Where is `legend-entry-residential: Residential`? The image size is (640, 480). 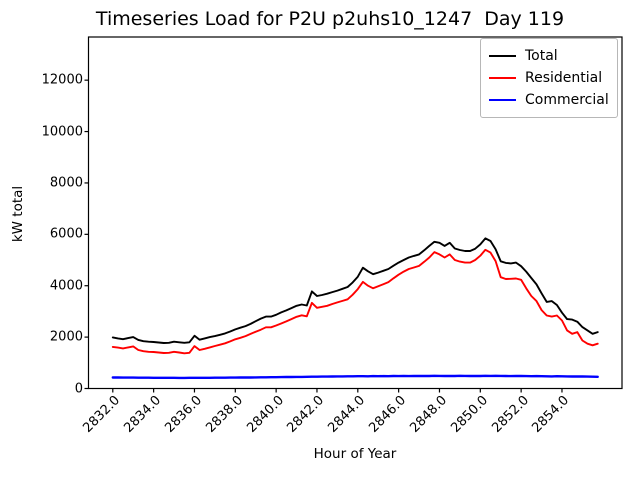 legend-entry-residential: Residential is located at coordinates (549, 78).